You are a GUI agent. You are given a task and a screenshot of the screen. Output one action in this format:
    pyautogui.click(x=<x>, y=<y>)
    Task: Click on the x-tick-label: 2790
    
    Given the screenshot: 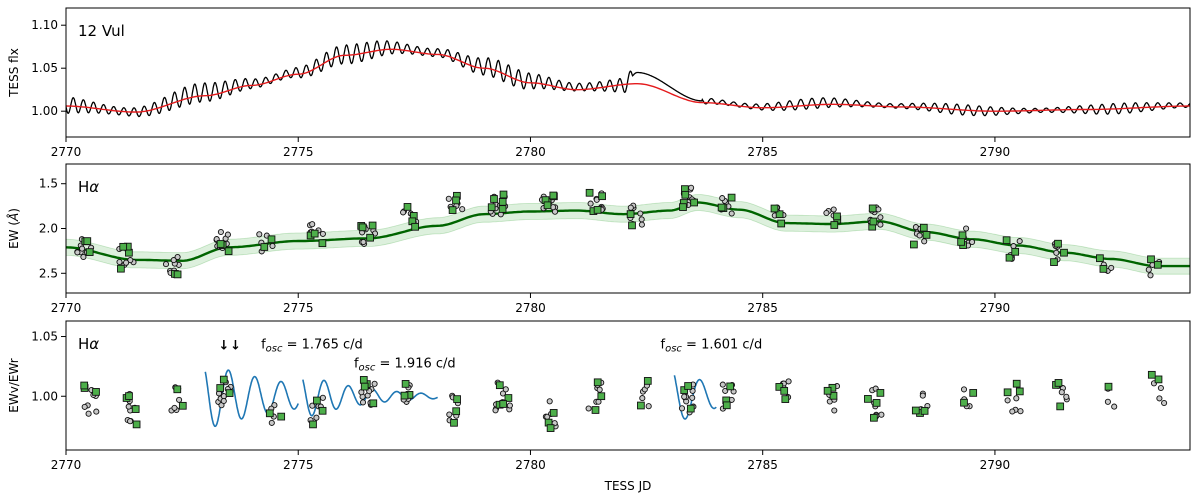 What is the action you would take?
    pyautogui.click(x=995, y=152)
    